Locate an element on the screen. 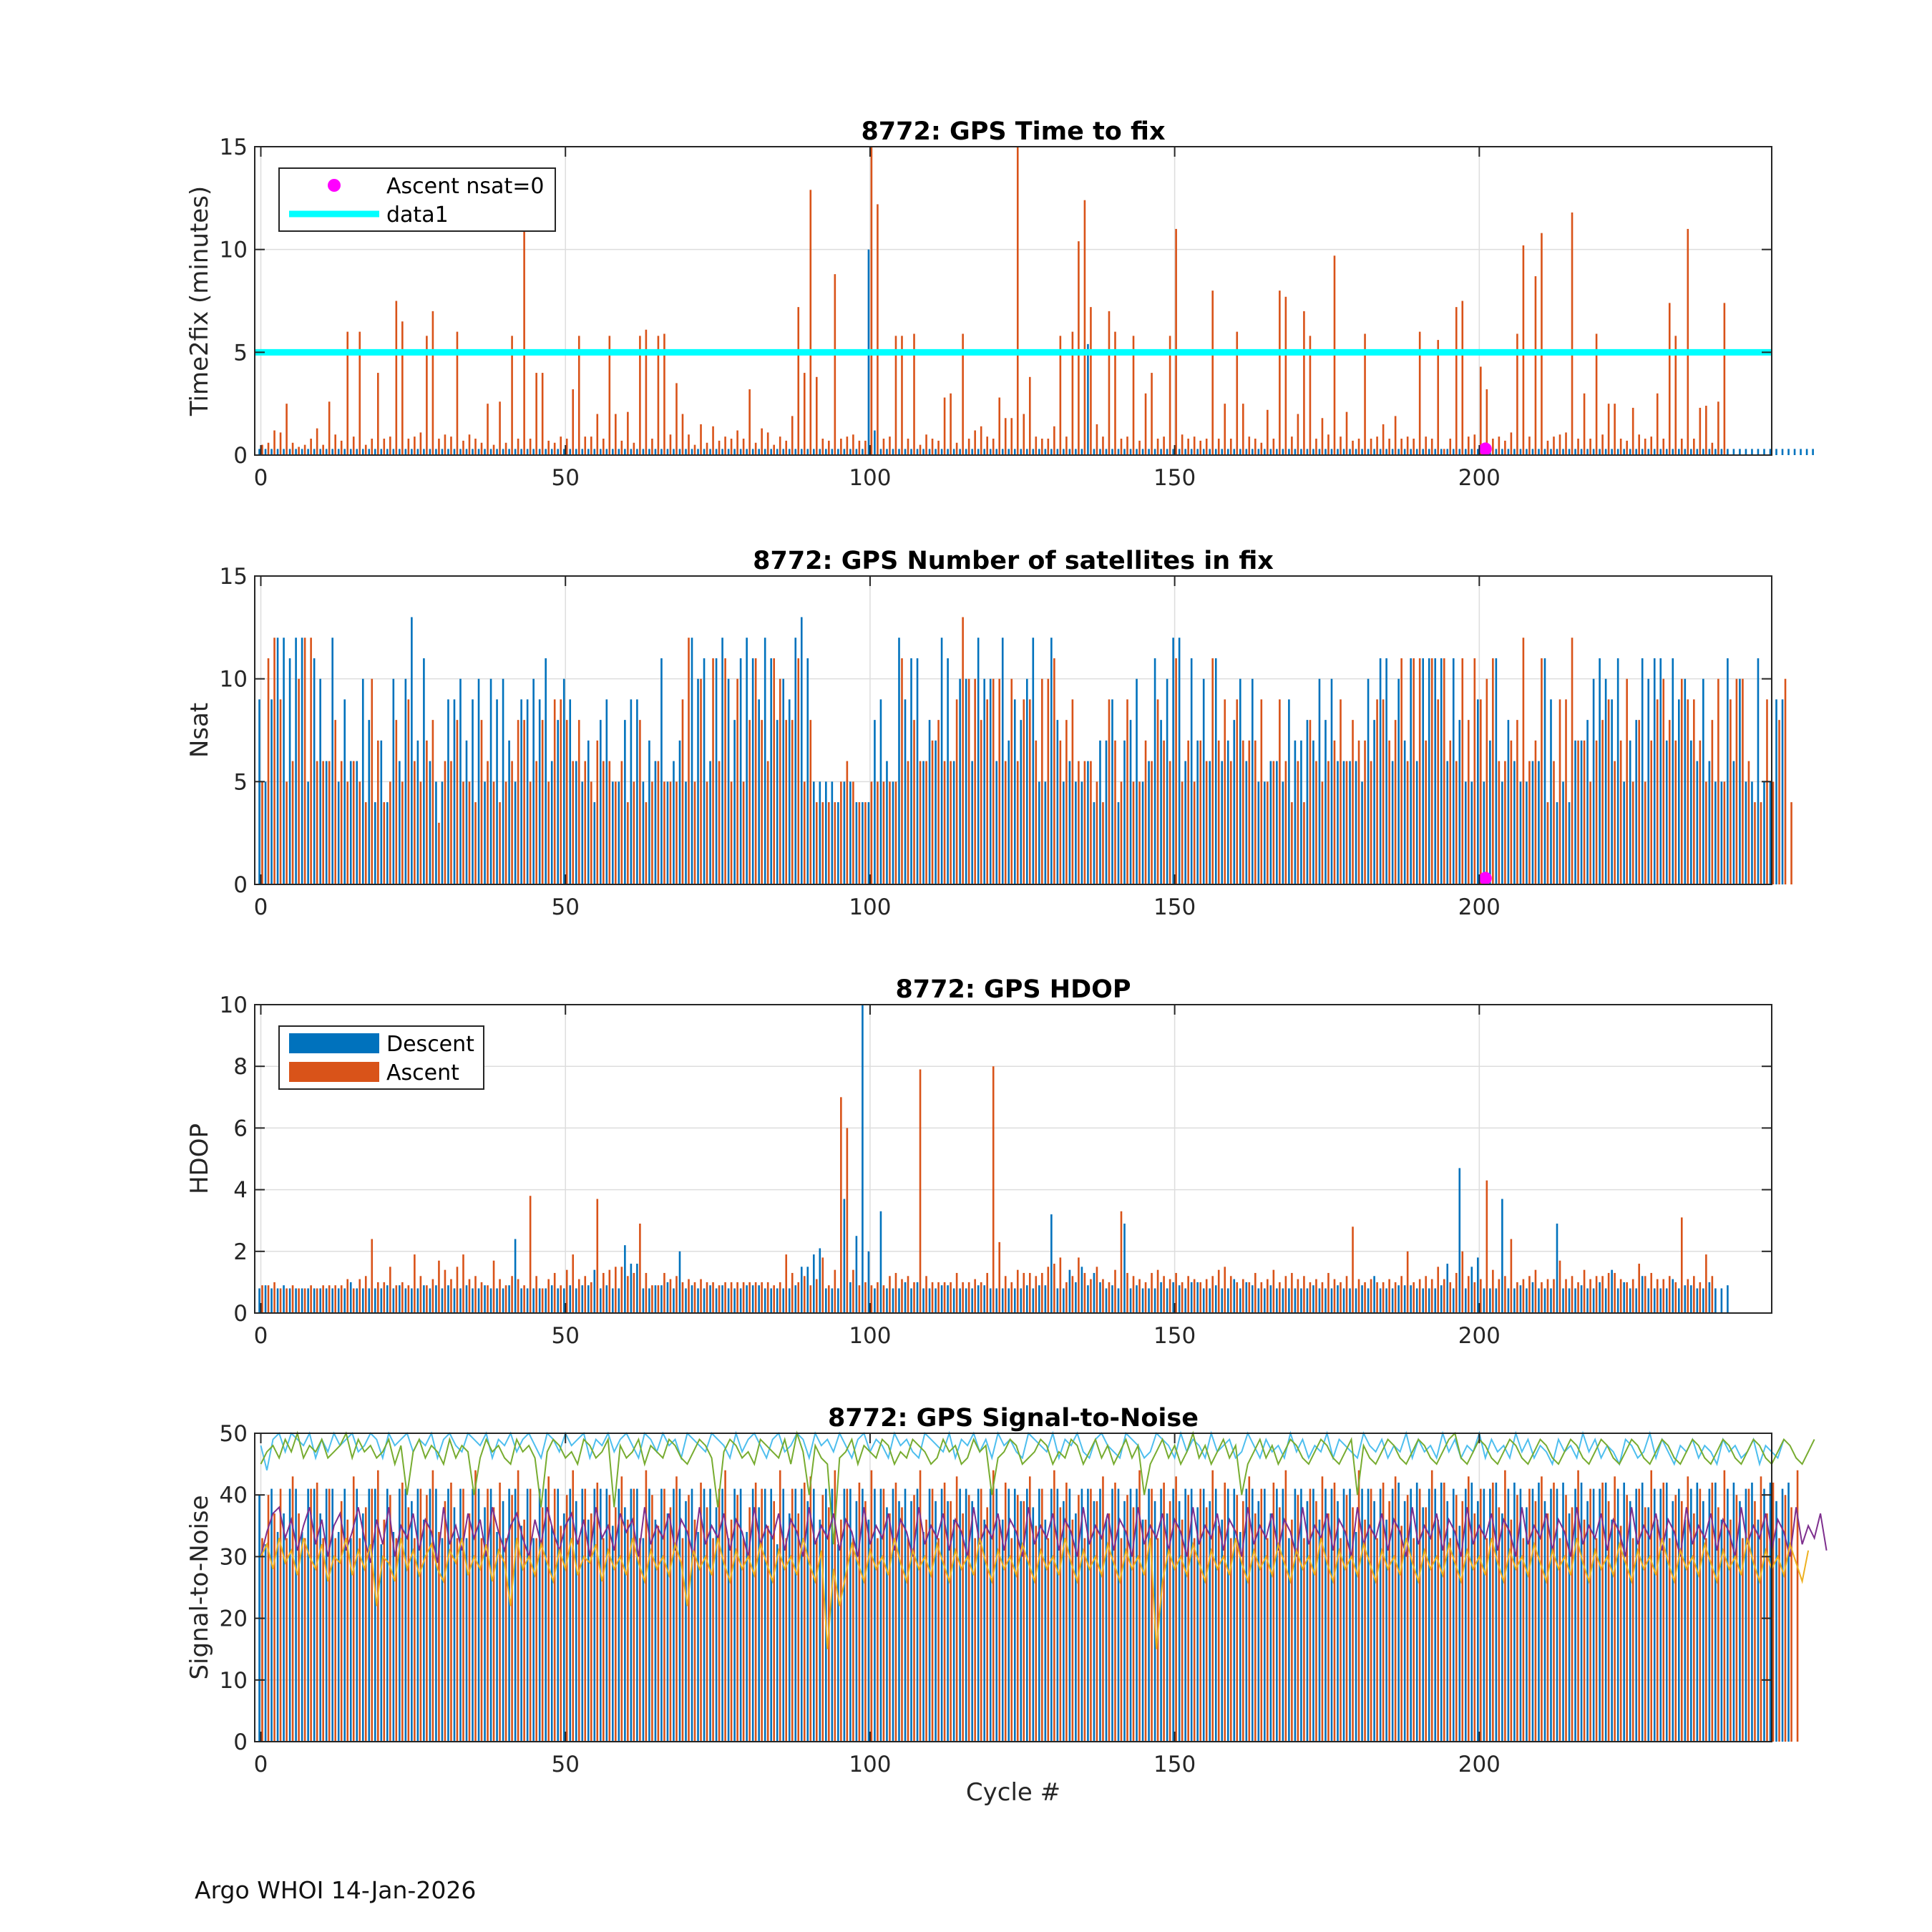 This screenshot has width=1932, height=1932. tick-label-x: 100 is located at coordinates (870, 907).